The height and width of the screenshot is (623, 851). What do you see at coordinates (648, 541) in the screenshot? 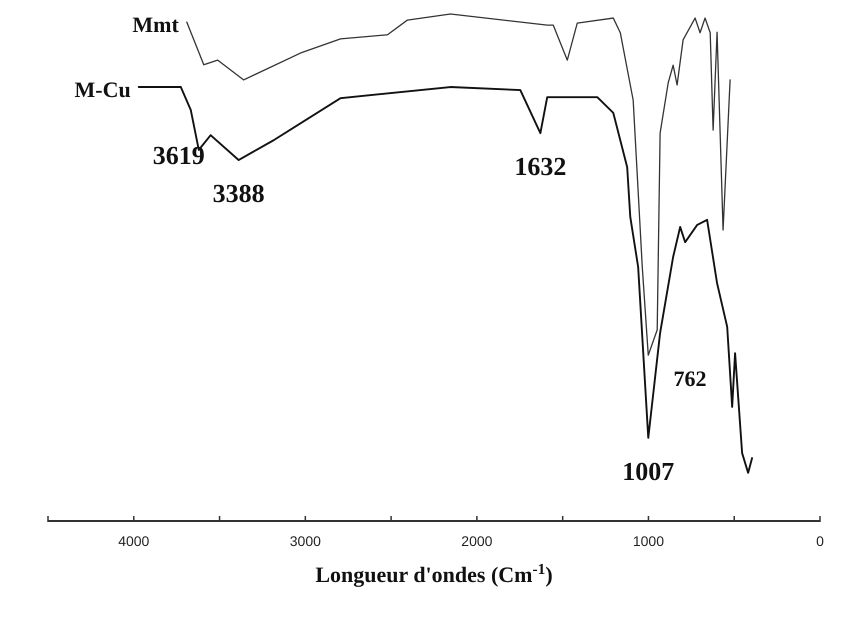
I see `x-tick-label: 1000` at bounding box center [648, 541].